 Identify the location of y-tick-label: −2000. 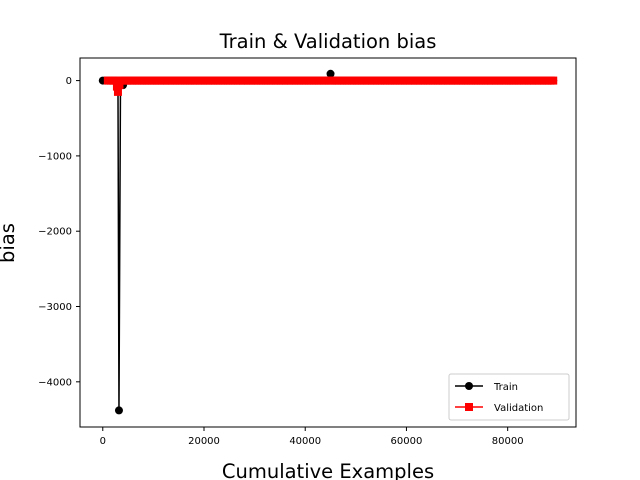
(55, 232).